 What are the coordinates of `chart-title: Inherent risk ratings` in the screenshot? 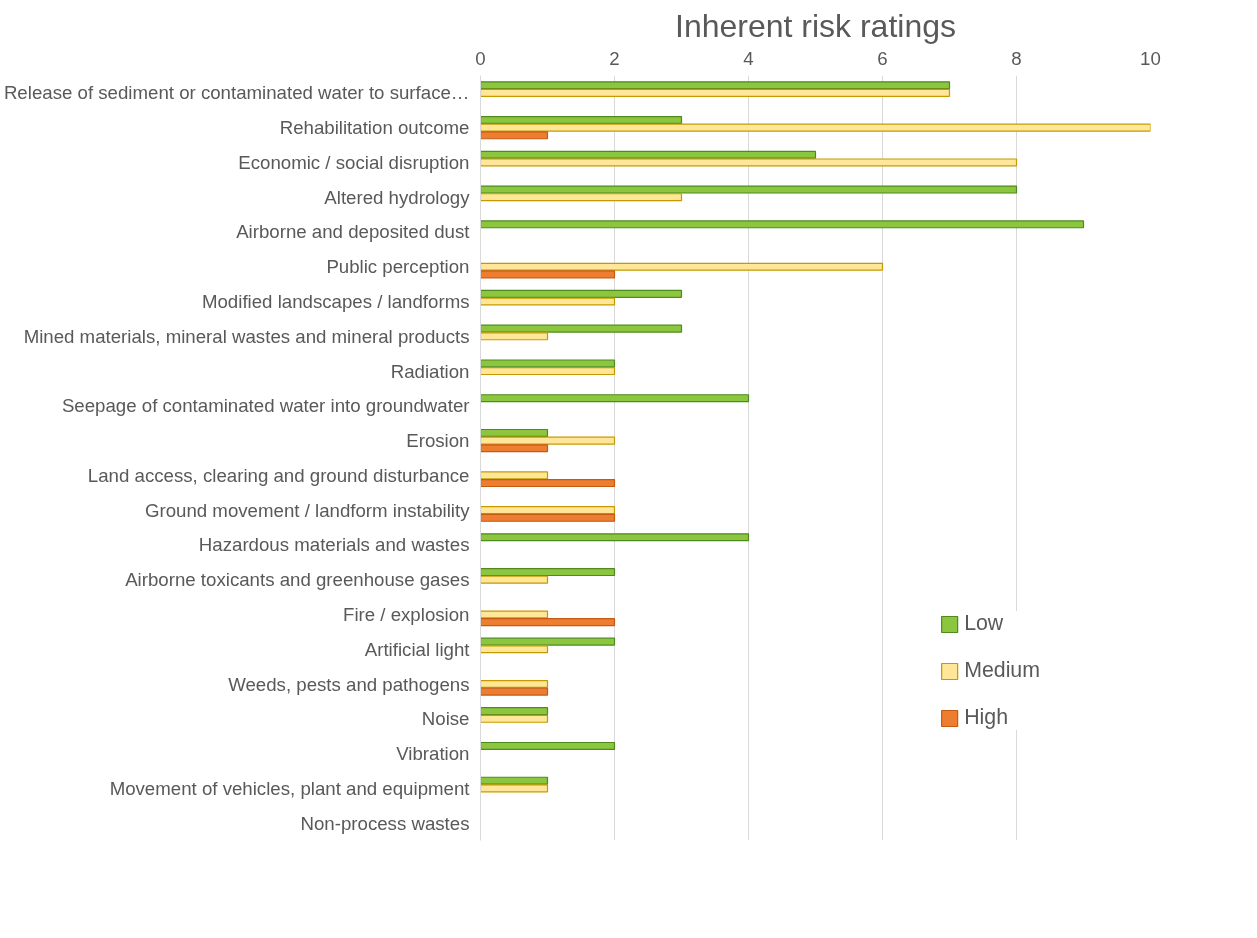 It's located at (815, 25).